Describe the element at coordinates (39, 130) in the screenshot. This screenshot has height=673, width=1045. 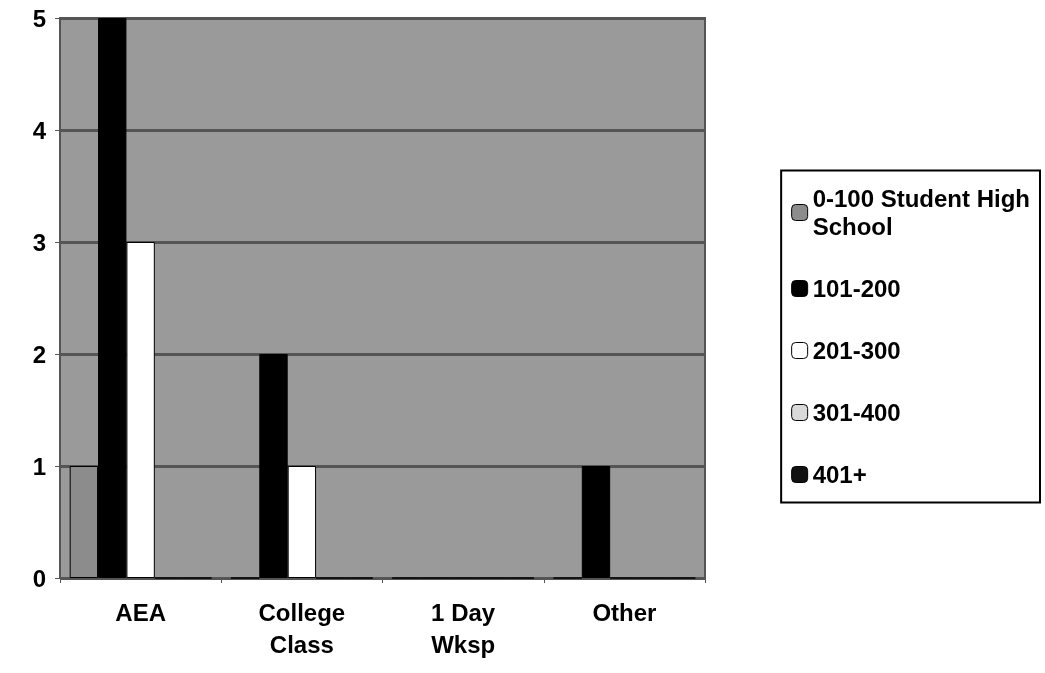
I see `y-tick-label: 4` at that location.